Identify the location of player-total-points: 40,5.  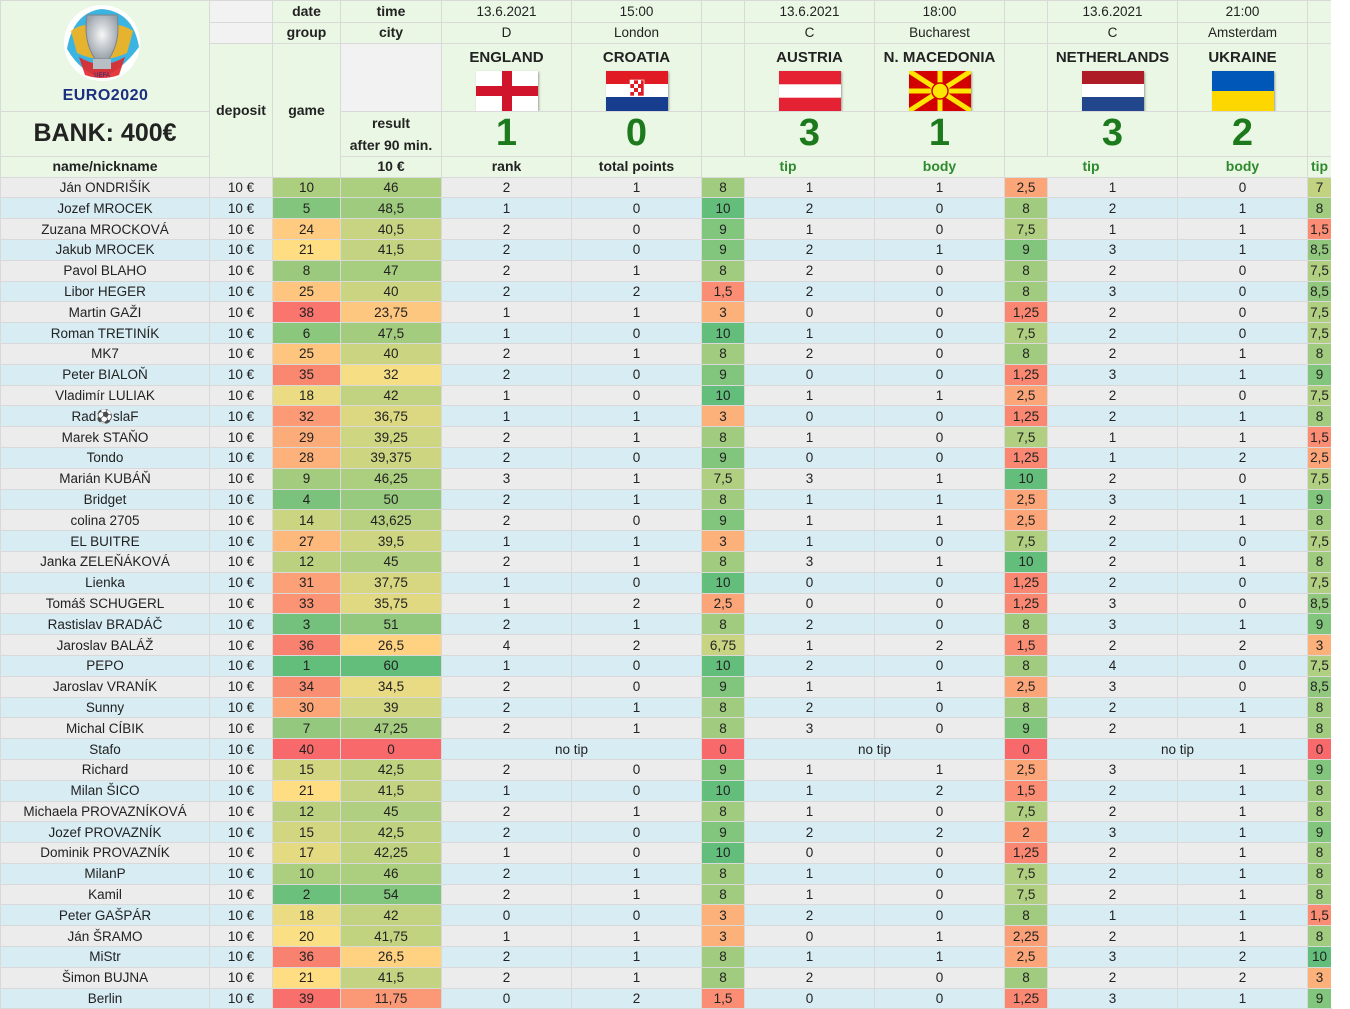
(391, 229).